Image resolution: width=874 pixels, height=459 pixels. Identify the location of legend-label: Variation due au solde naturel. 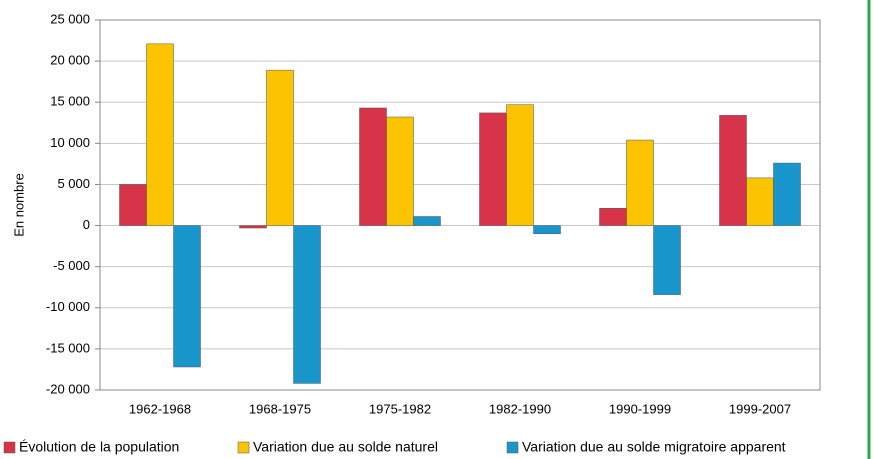
(345, 447).